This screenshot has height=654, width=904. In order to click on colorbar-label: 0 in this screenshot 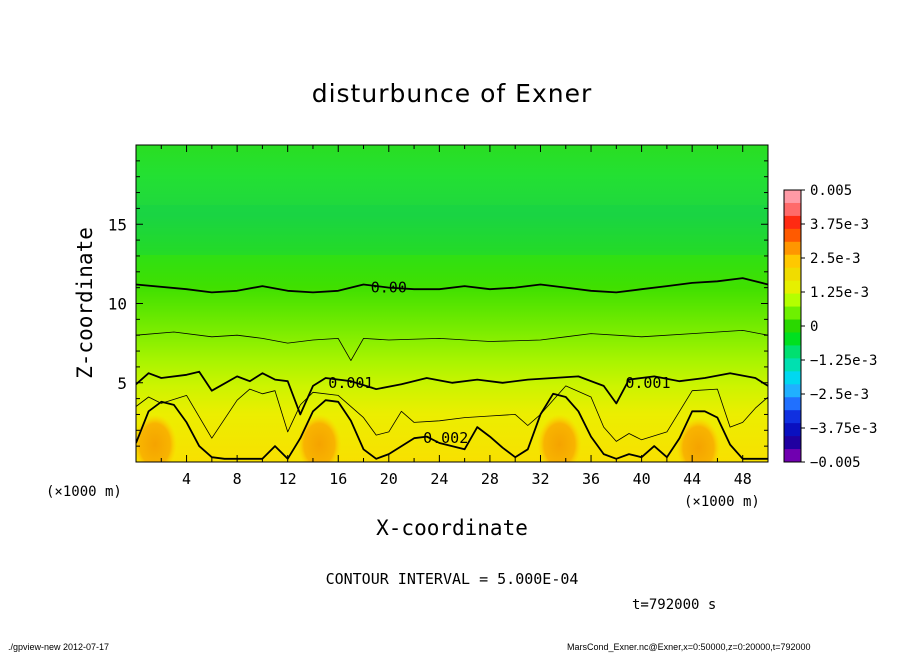, I will do `click(814, 327)`.